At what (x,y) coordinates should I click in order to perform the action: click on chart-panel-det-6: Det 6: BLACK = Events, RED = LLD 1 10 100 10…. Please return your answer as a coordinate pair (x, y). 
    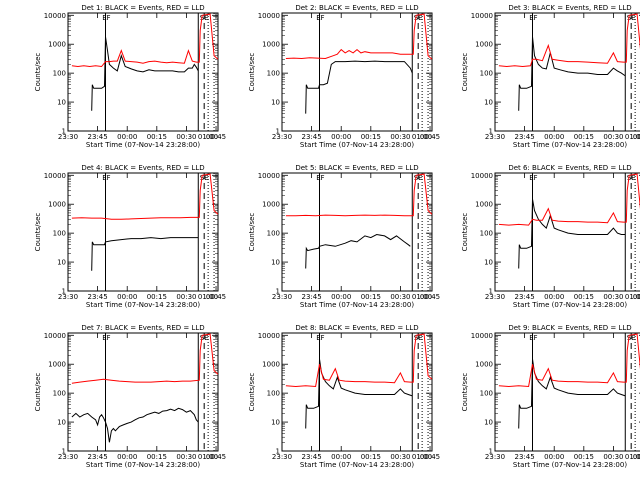
    Looking at the image, I should click on (550, 236).